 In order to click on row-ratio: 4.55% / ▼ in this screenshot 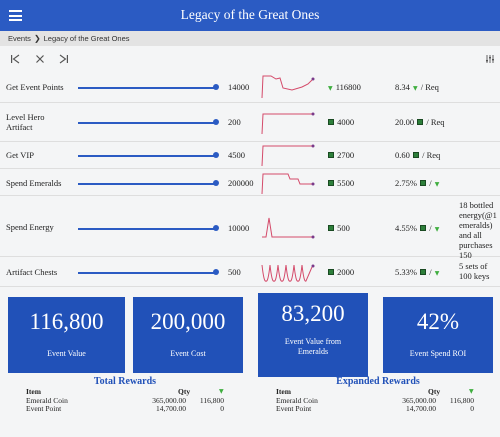, I will do `click(417, 228)`.